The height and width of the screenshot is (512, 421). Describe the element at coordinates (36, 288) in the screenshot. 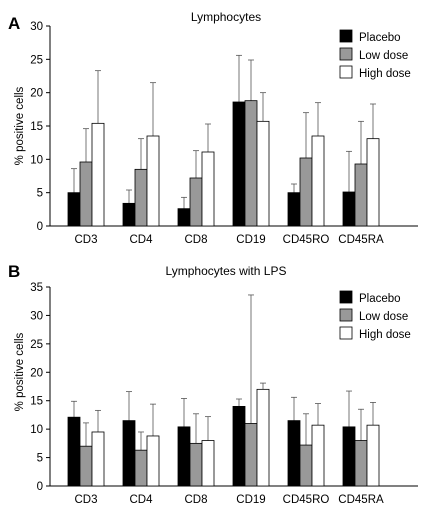

I see `y-tick-label: 35` at that location.